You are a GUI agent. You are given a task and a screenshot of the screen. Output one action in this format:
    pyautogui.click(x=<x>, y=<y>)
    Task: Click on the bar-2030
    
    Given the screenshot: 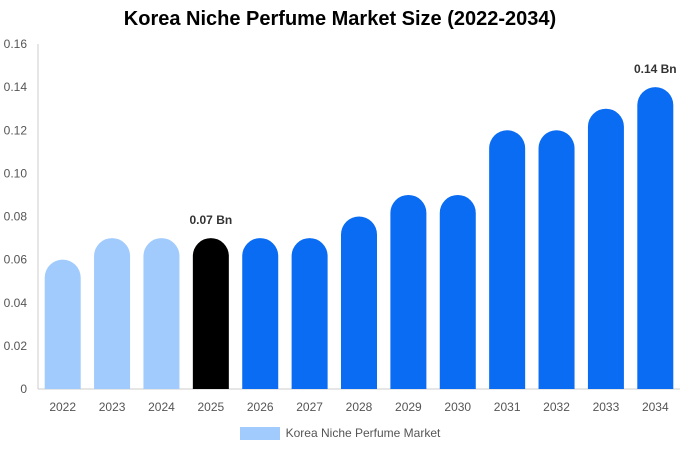 What is the action you would take?
    pyautogui.click(x=457, y=291)
    